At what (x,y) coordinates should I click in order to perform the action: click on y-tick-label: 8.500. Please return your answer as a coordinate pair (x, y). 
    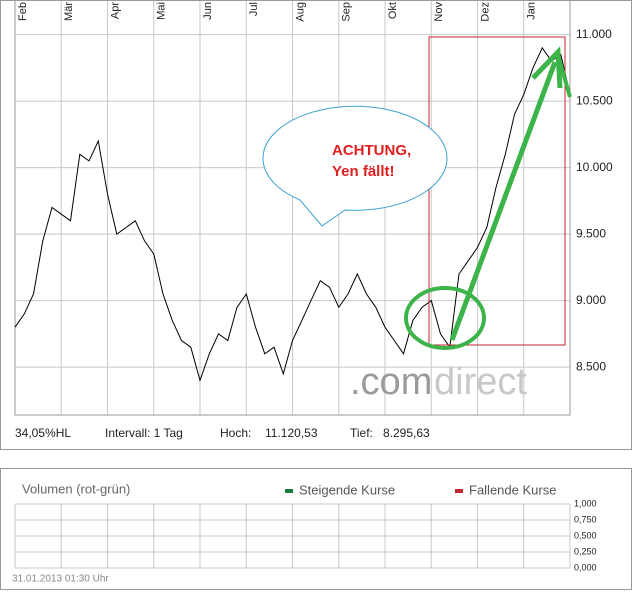
    Looking at the image, I should click on (591, 366).